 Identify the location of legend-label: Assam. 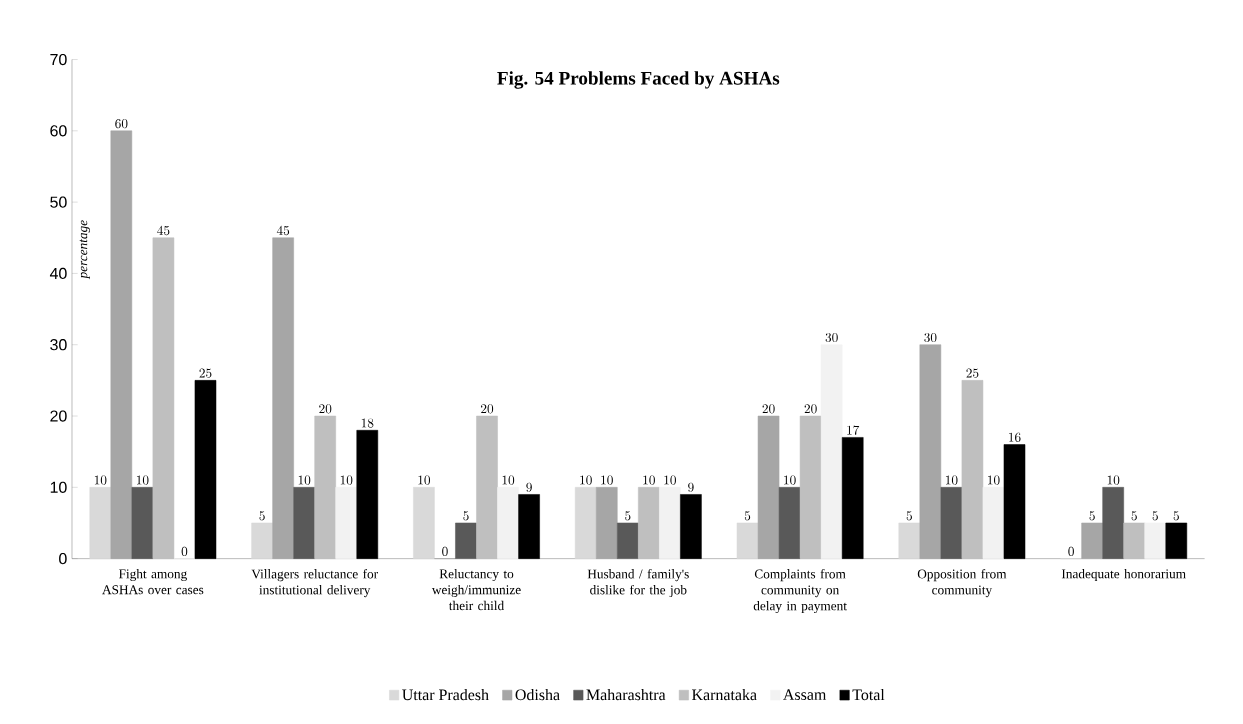
(805, 695).